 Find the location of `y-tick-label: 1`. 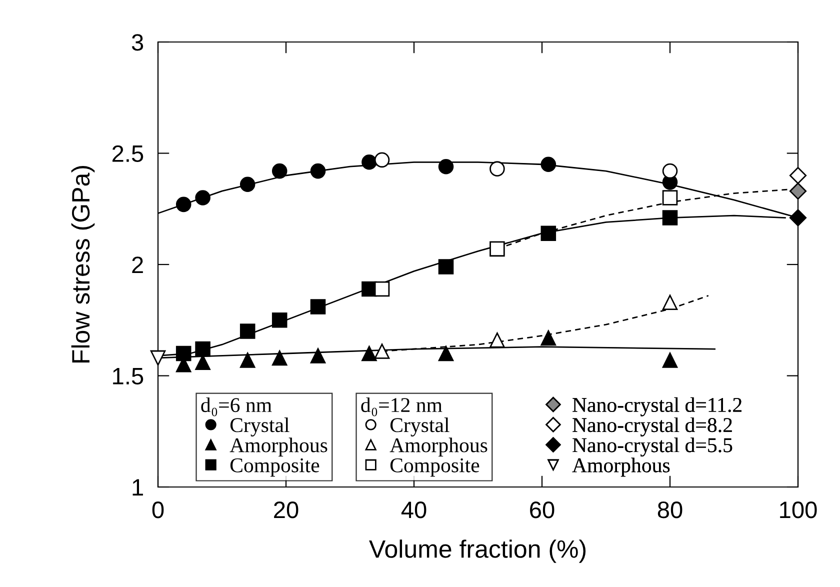

y-tick-label: 1 is located at coordinates (137, 487).